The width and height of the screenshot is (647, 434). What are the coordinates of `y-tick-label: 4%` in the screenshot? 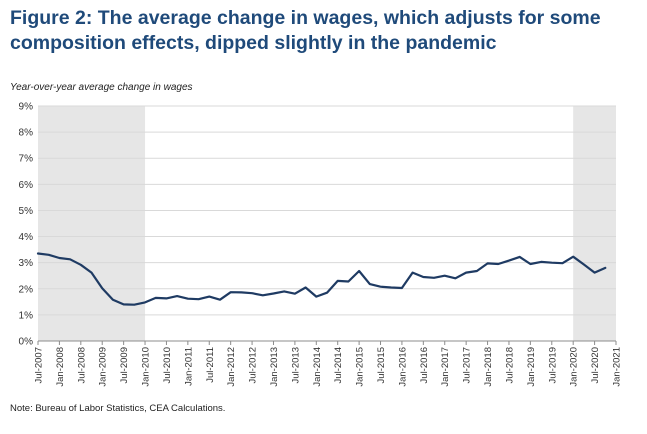 It's located at (26, 237).